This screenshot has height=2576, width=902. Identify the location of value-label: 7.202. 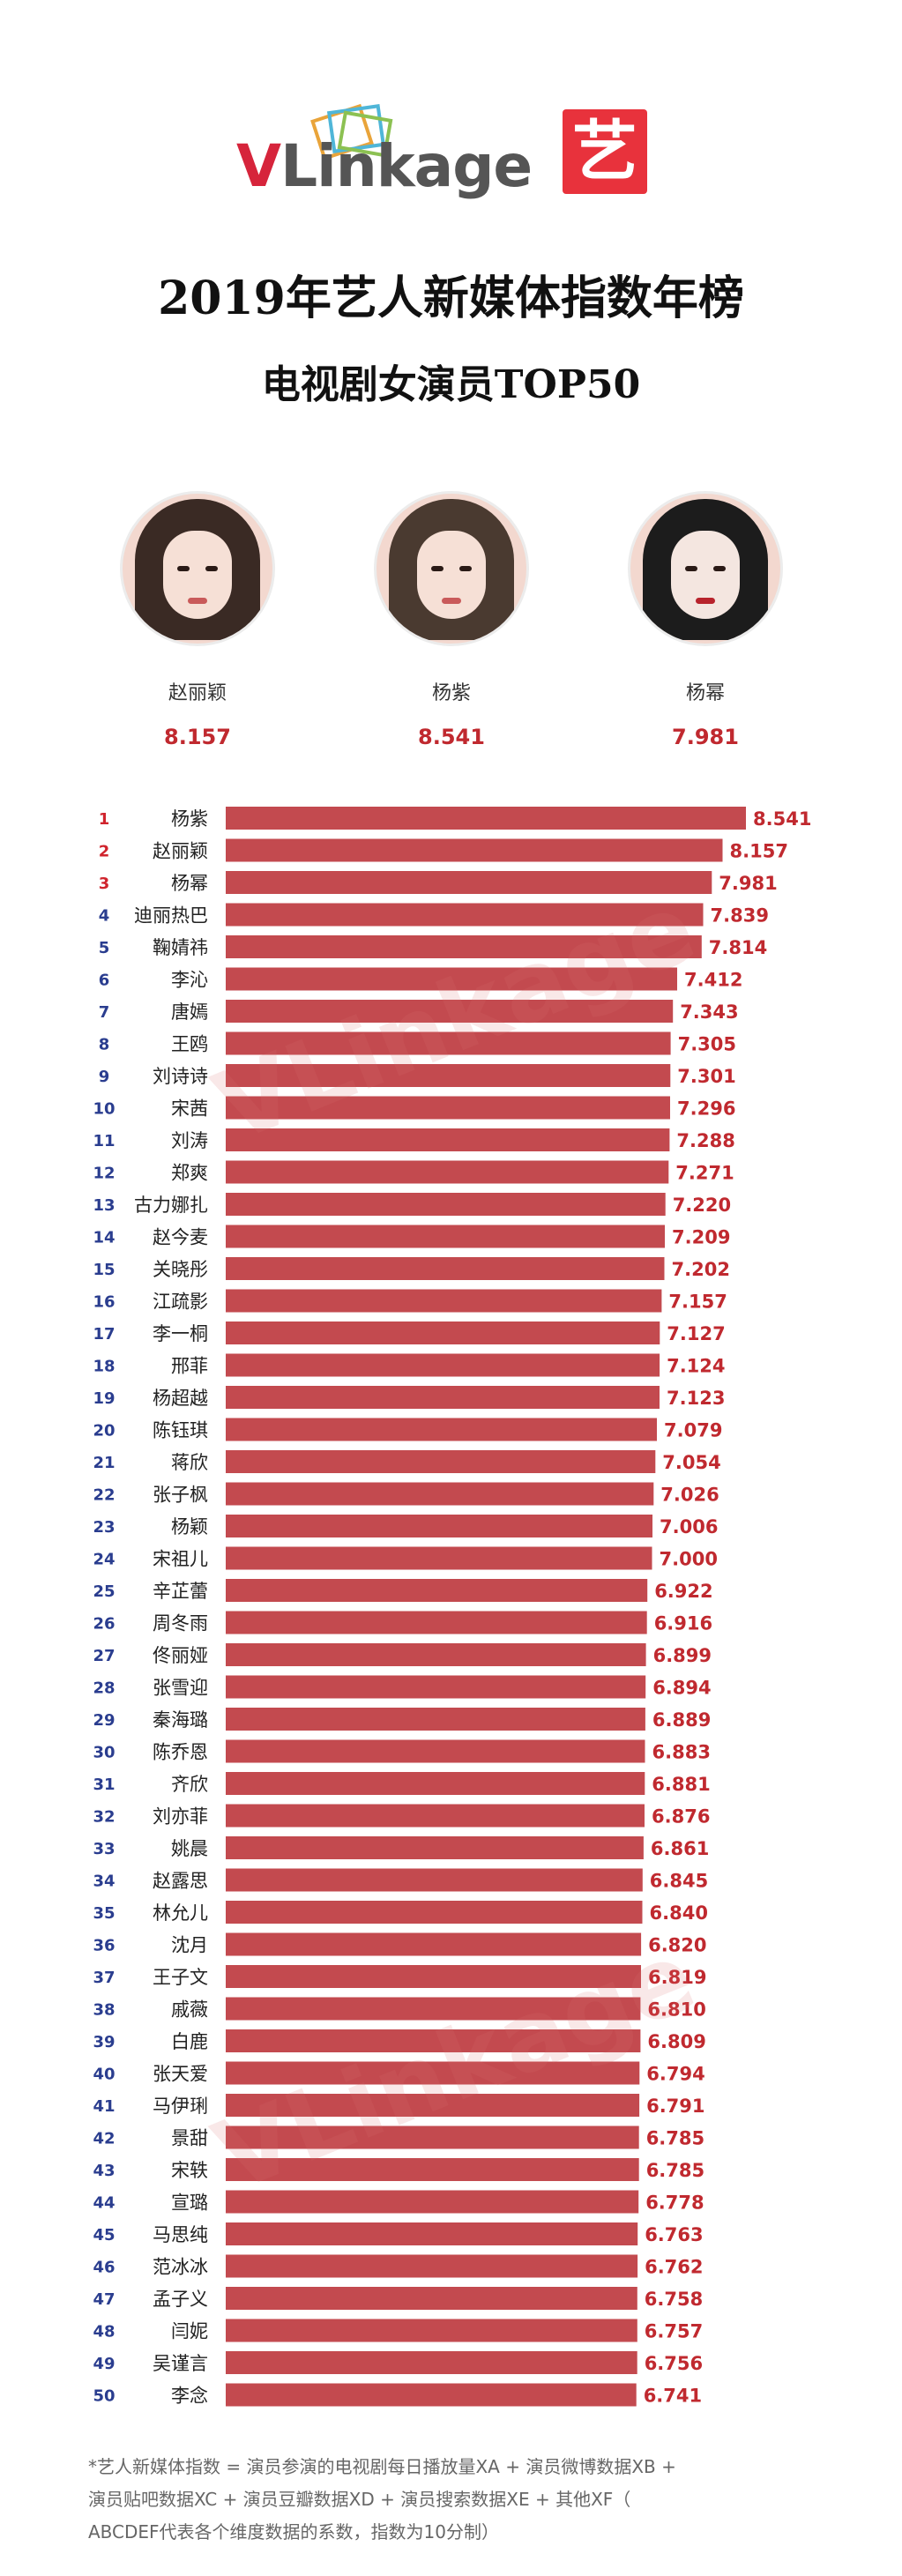
(701, 1269).